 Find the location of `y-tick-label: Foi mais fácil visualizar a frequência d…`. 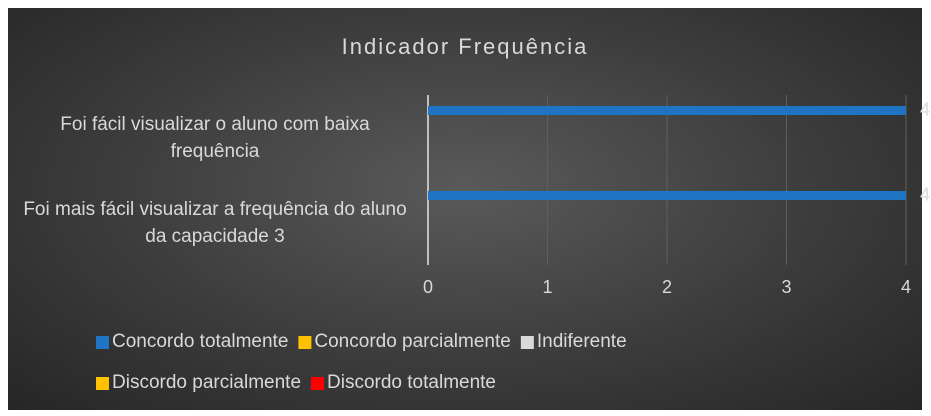

y-tick-label: Foi mais fácil visualizar a frequência d… is located at coordinates (215, 222).